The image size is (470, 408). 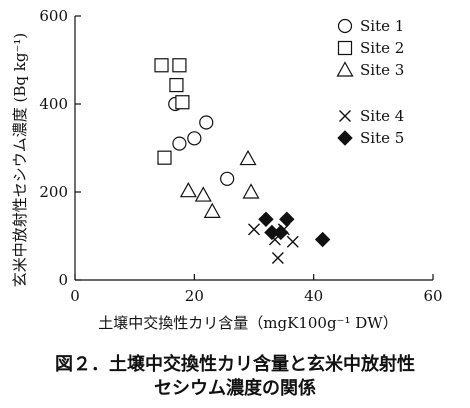 What do you see at coordinates (75, 296) in the screenshot?
I see `x-tick-label: 0` at bounding box center [75, 296].